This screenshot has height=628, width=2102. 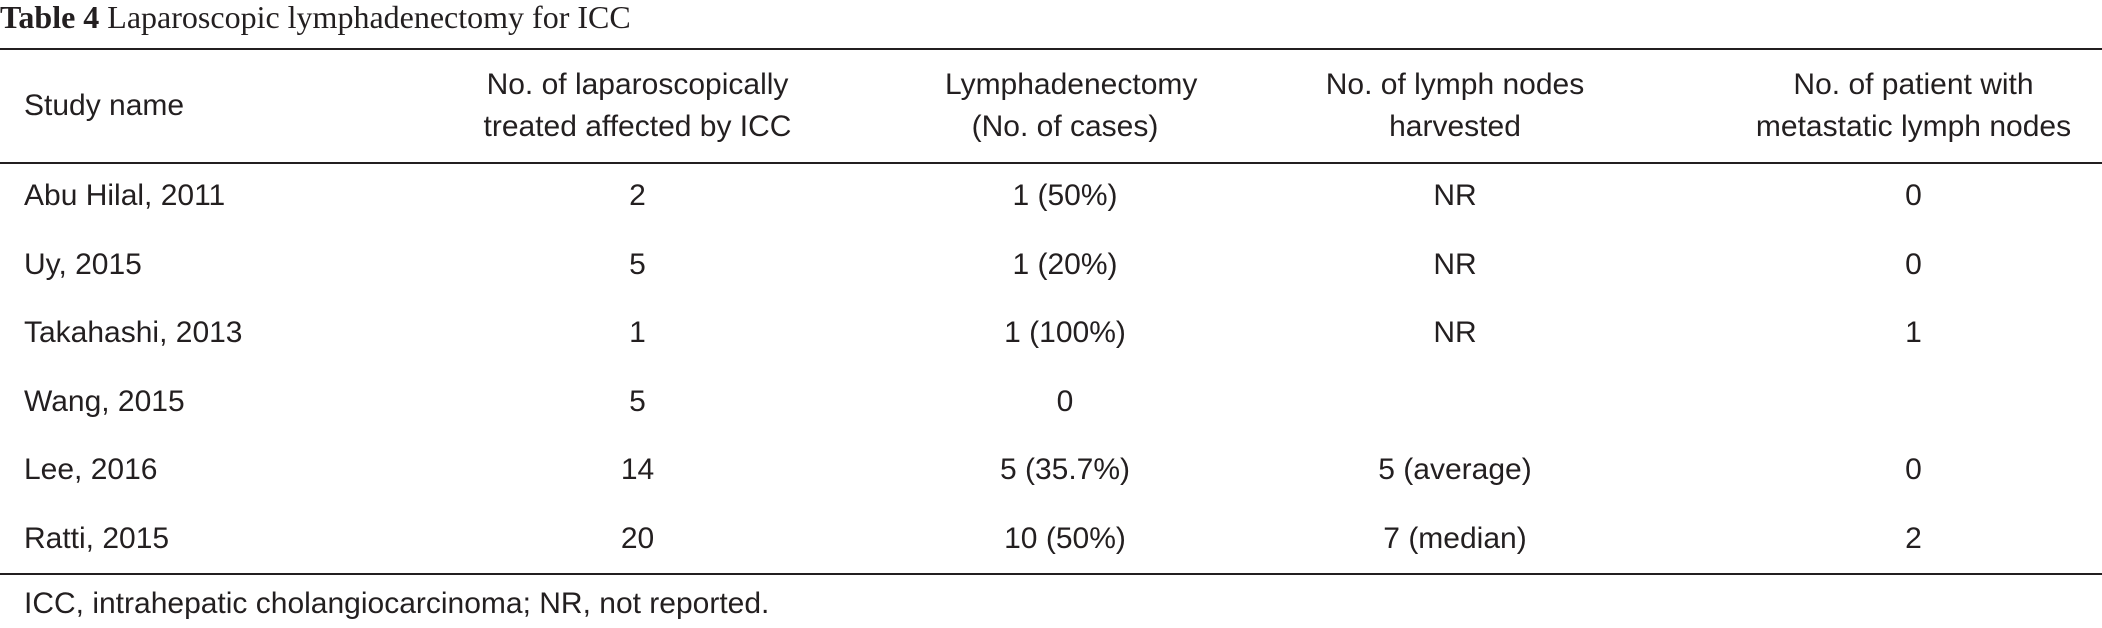 What do you see at coordinates (1913, 333) in the screenshot?
I see `cell-metastatic-patients: 1` at bounding box center [1913, 333].